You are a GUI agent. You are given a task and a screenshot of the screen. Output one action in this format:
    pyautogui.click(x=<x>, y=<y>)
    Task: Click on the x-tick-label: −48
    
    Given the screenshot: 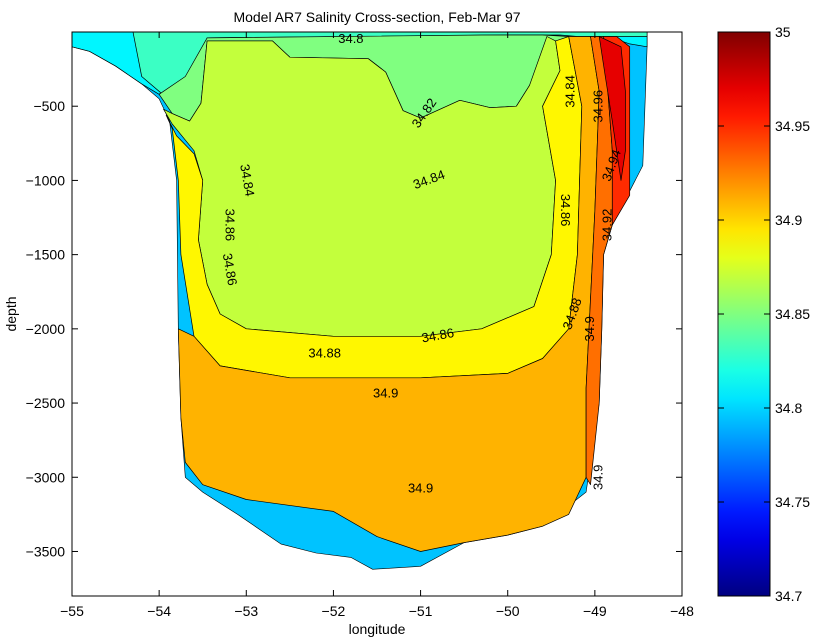 What is the action you would take?
    pyautogui.click(x=682, y=611)
    